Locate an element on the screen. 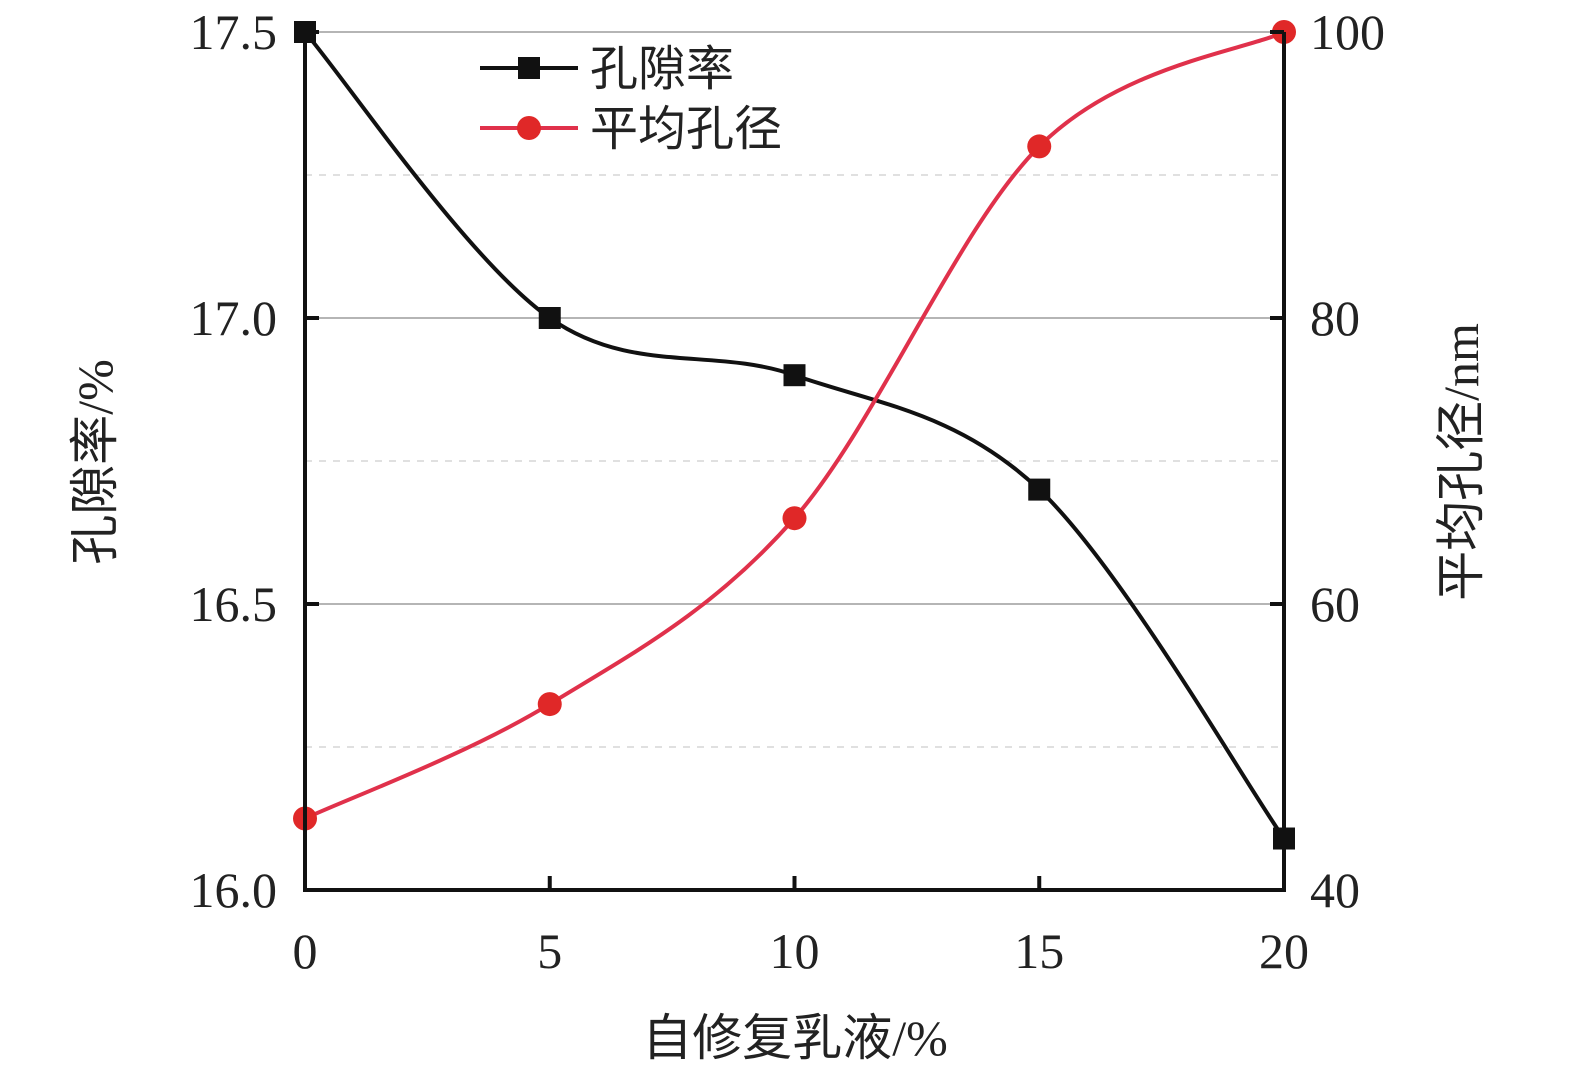 This screenshot has height=1088, width=1575. y-right-tick-label: 80 is located at coordinates (1335, 318).